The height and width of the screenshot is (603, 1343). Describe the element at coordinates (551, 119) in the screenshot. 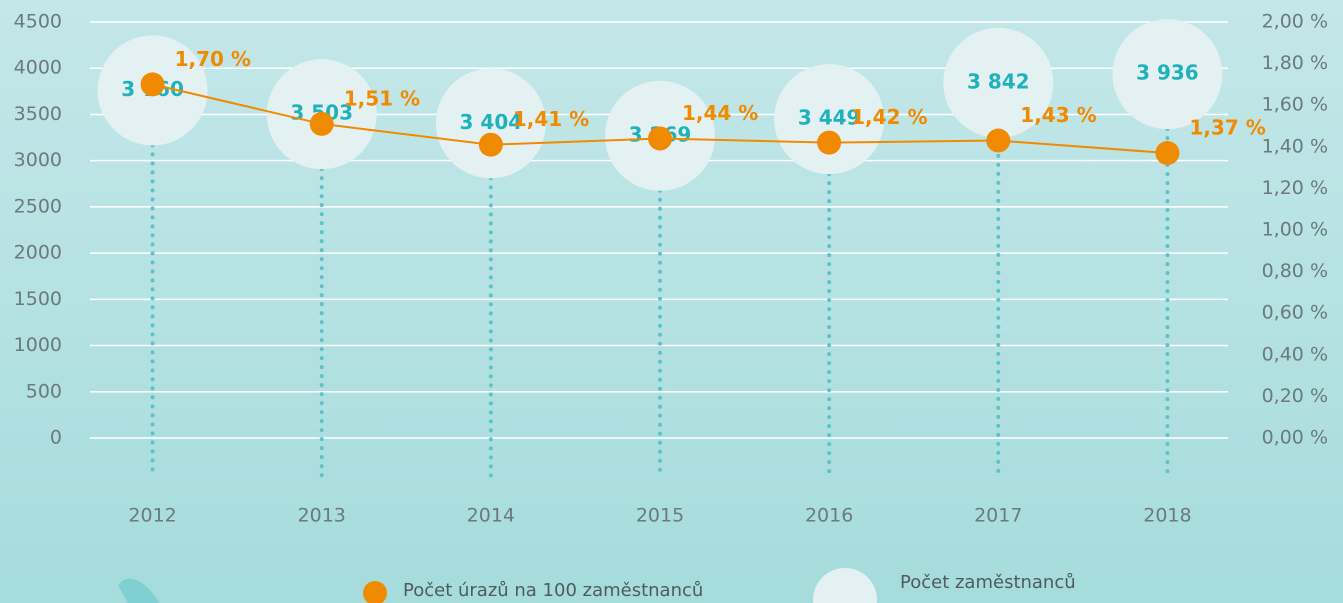

I see `line-label: 1,41 %` at that location.